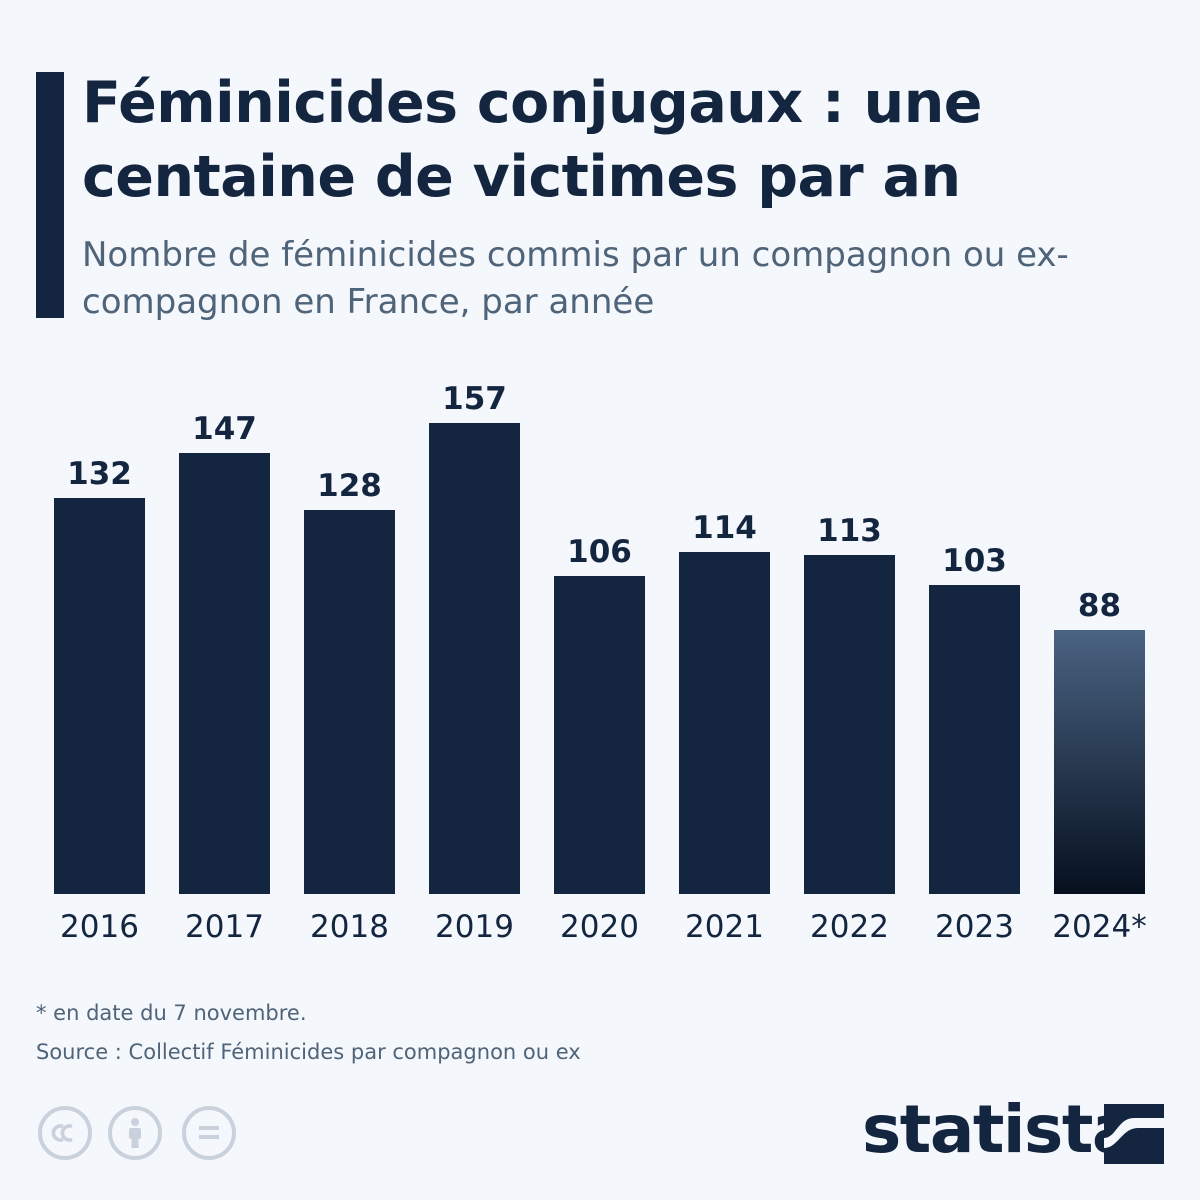  What do you see at coordinates (974, 927) in the screenshot?
I see `x-tick-label: 2023` at bounding box center [974, 927].